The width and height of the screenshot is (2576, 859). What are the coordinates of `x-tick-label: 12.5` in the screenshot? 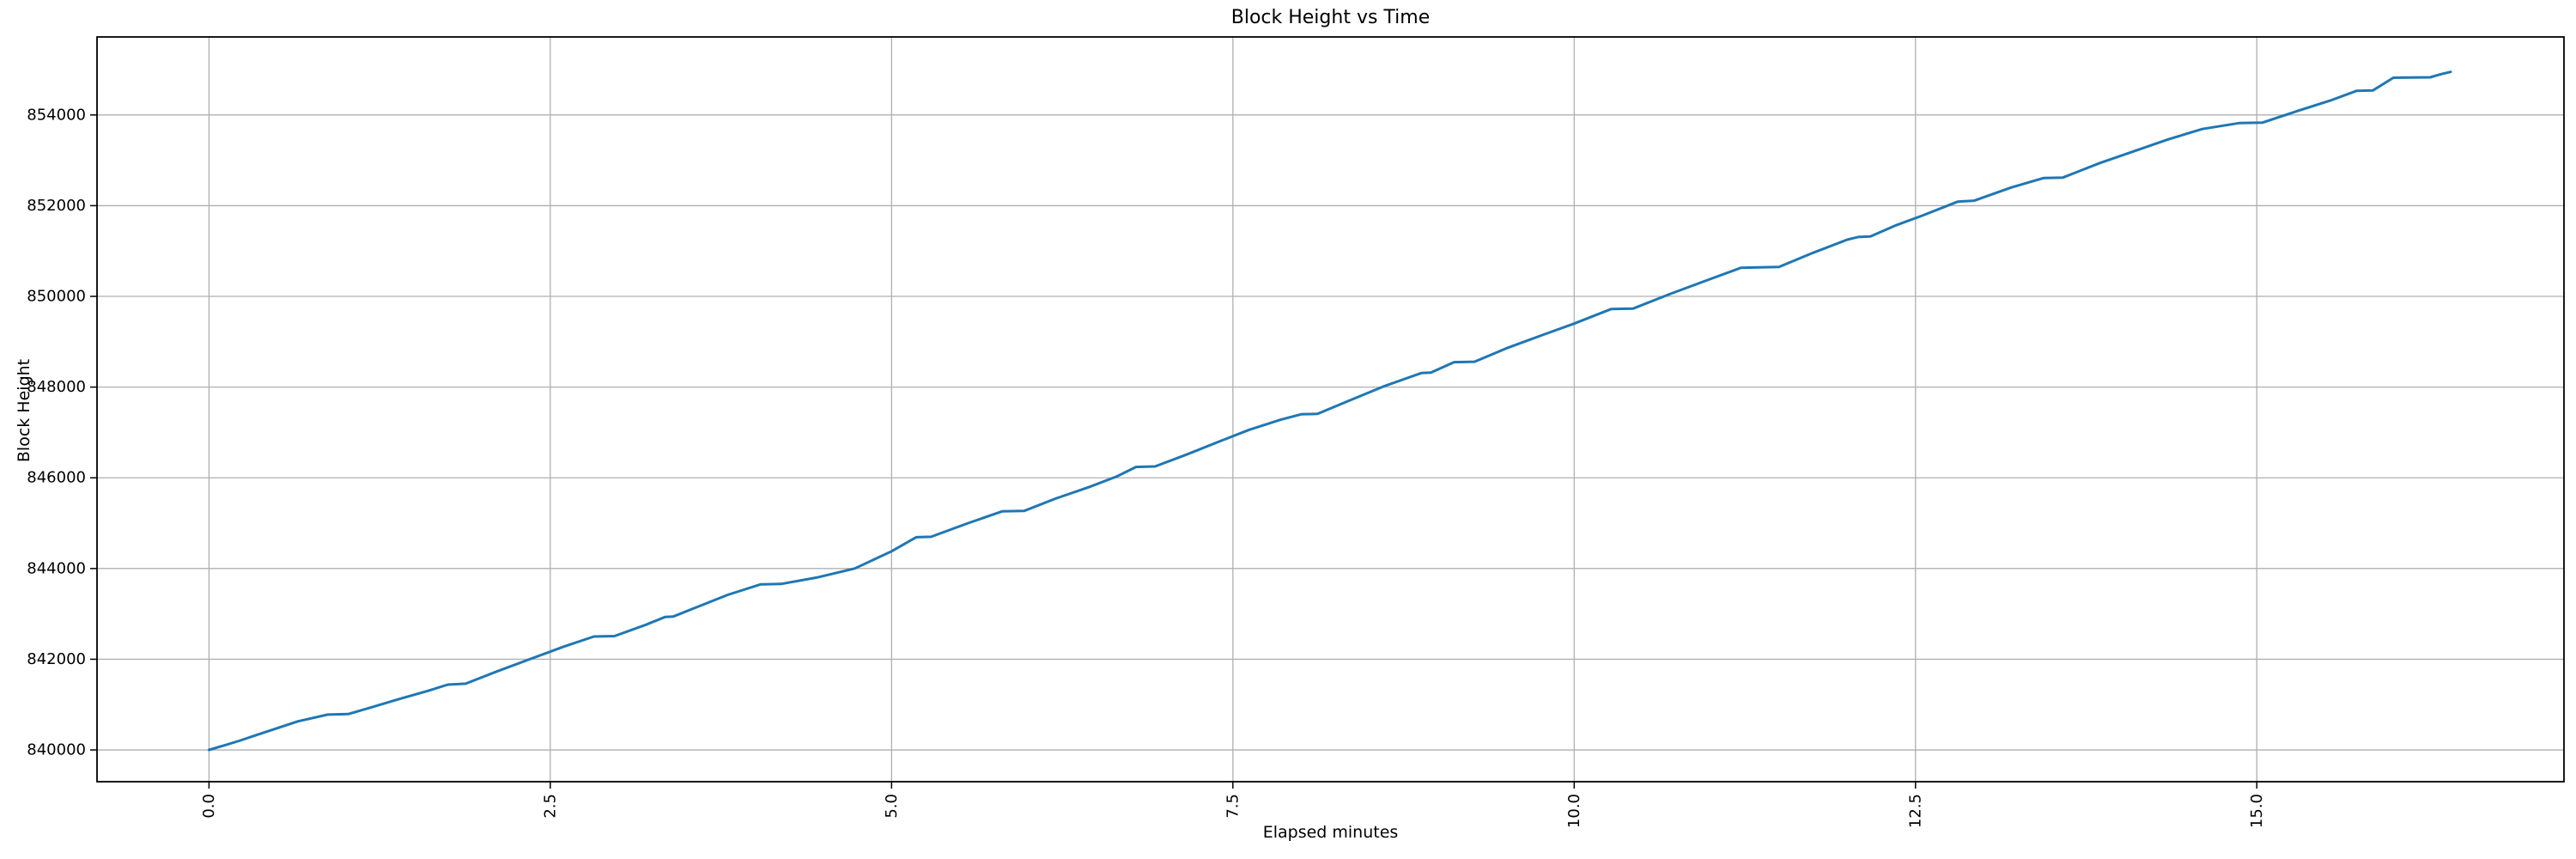 It's located at (1915, 811).